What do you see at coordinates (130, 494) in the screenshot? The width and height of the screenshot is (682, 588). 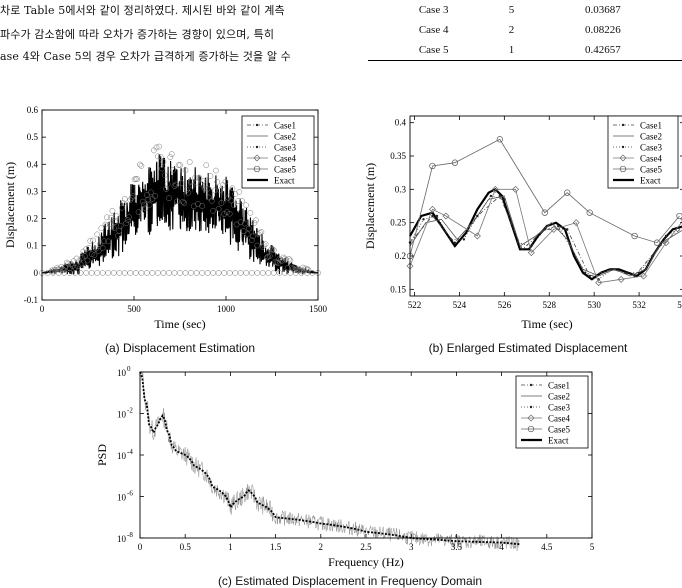 I see `y-tick-exponent: -6` at bounding box center [130, 494].